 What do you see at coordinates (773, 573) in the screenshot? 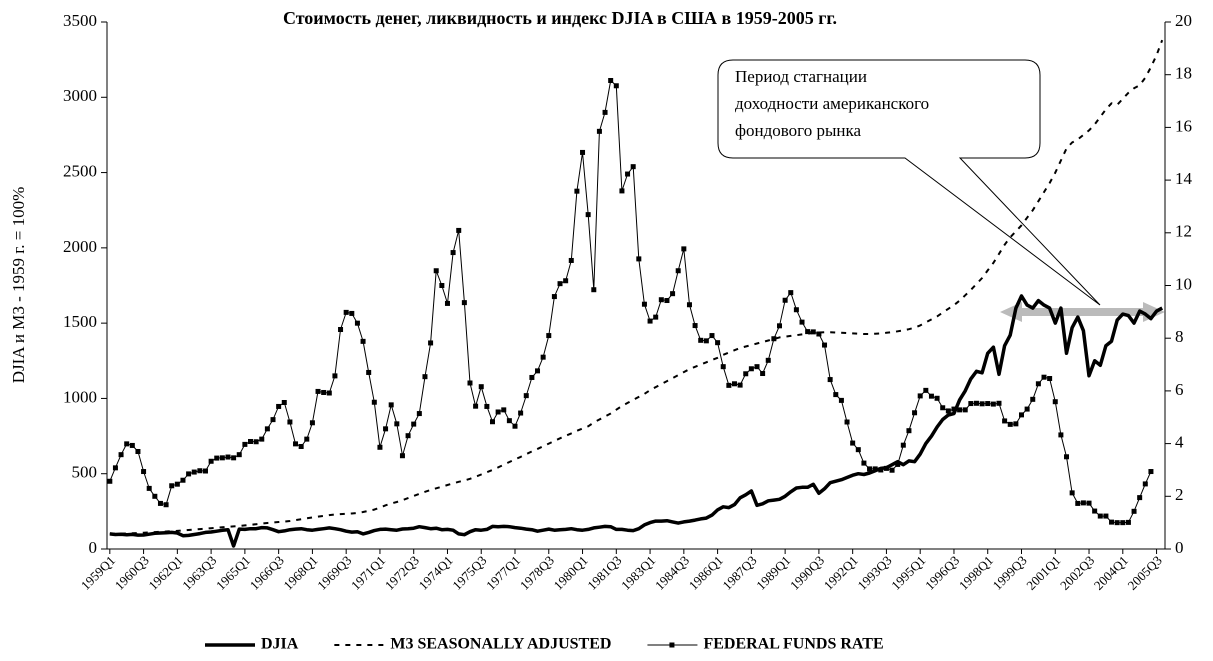
I see `x-tick-label: 1989Q1` at bounding box center [773, 573].